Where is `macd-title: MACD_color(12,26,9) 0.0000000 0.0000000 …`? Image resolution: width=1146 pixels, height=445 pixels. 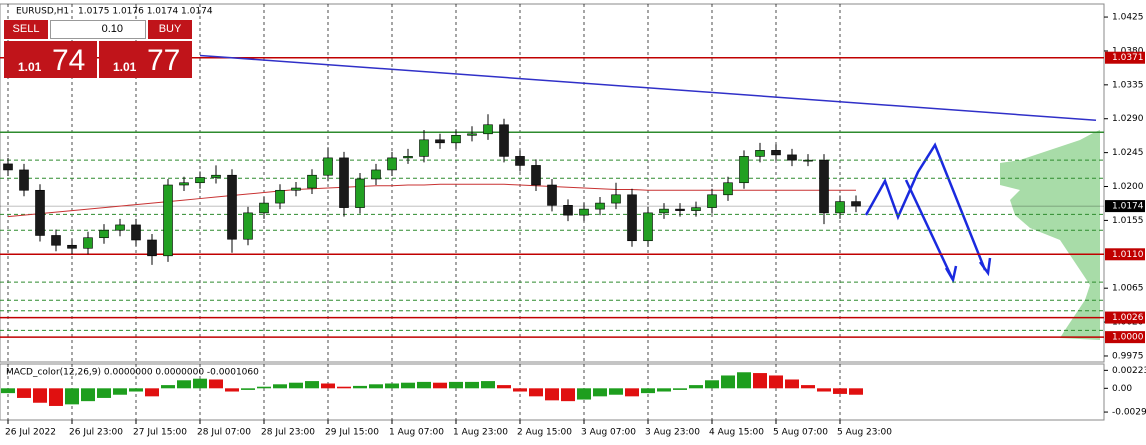
macd-title: MACD_color(12,26,9) 0.0000000 0.0000000 … is located at coordinates (132, 373).